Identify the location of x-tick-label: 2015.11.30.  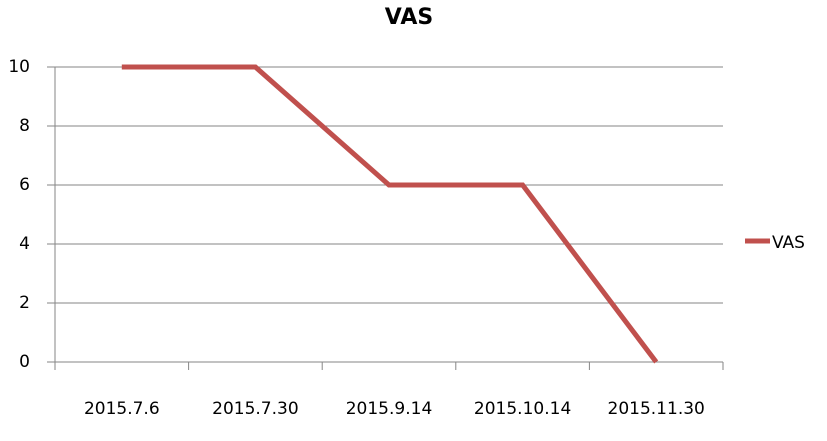
(656, 409).